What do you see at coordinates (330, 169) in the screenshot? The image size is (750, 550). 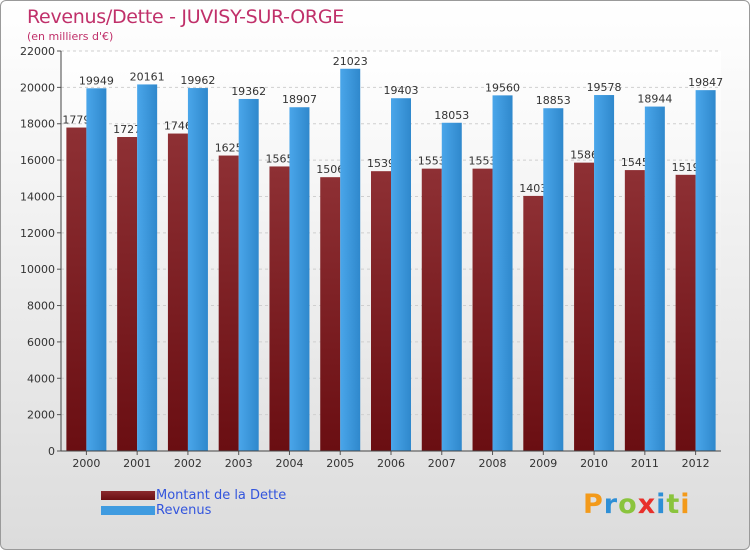 I see `data-label-dette: 1506` at bounding box center [330, 169].